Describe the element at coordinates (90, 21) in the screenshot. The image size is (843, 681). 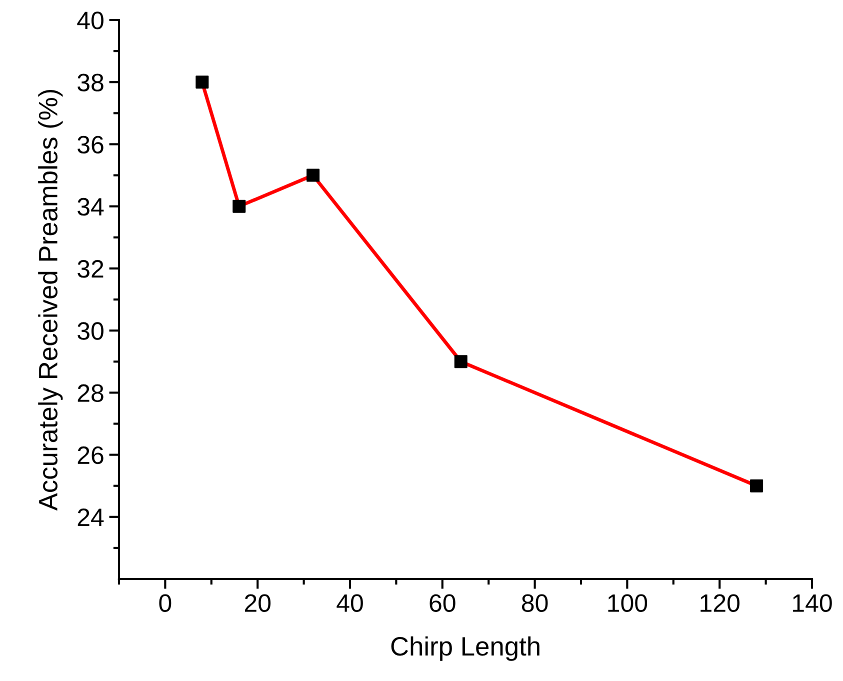
I see `y-tick-label: 40` at that location.